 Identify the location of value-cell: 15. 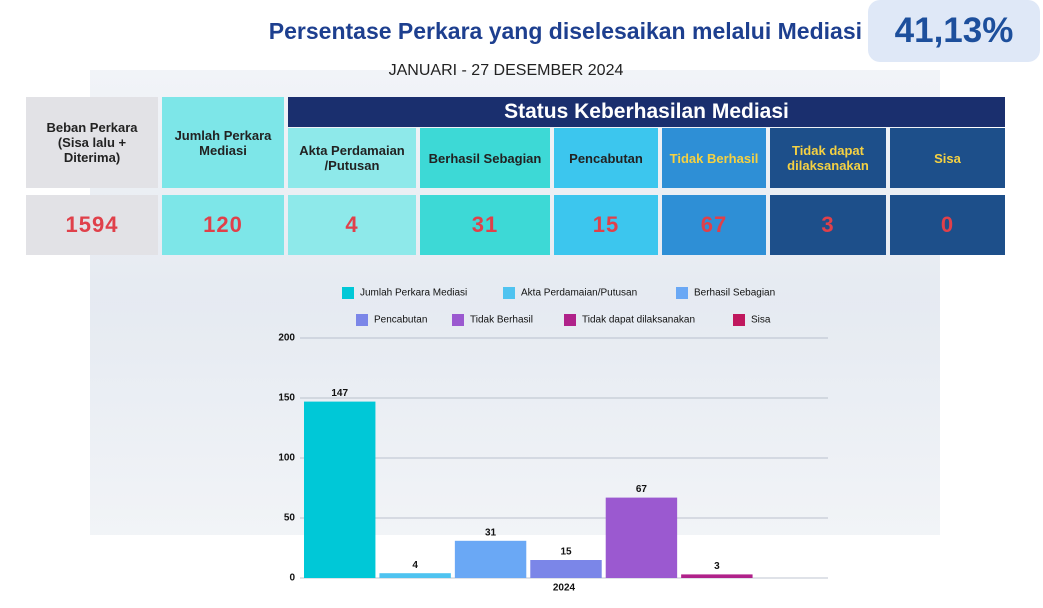
(606, 225).